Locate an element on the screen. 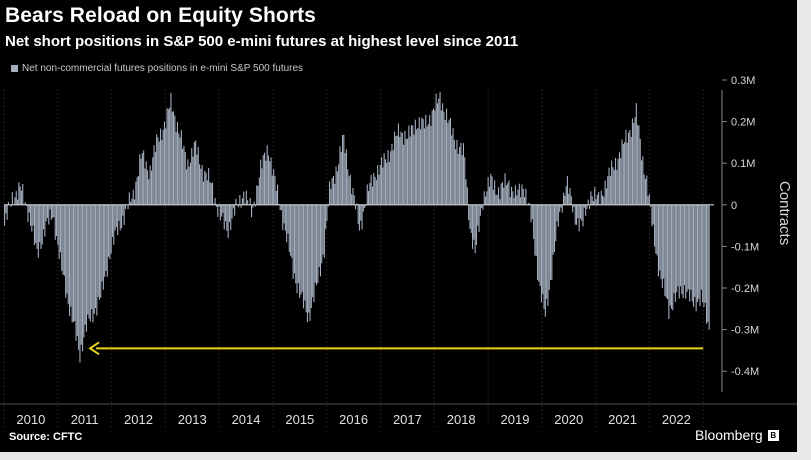  x-tick-label: 2019 is located at coordinates (515, 419).